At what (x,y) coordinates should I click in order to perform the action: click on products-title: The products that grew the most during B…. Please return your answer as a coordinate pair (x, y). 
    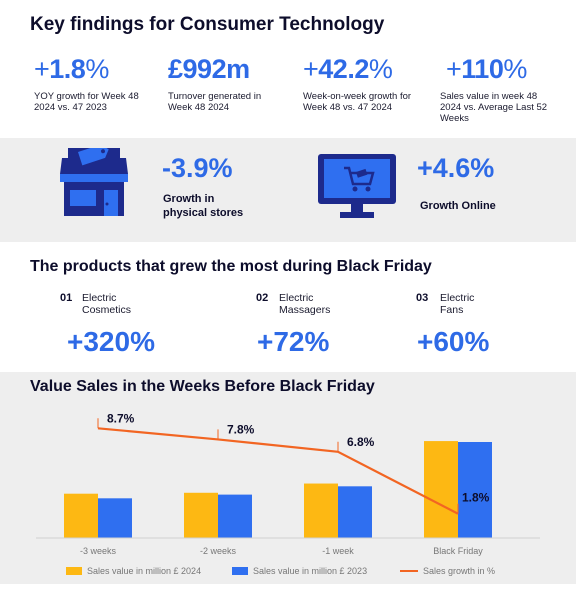
    Looking at the image, I should click on (231, 266).